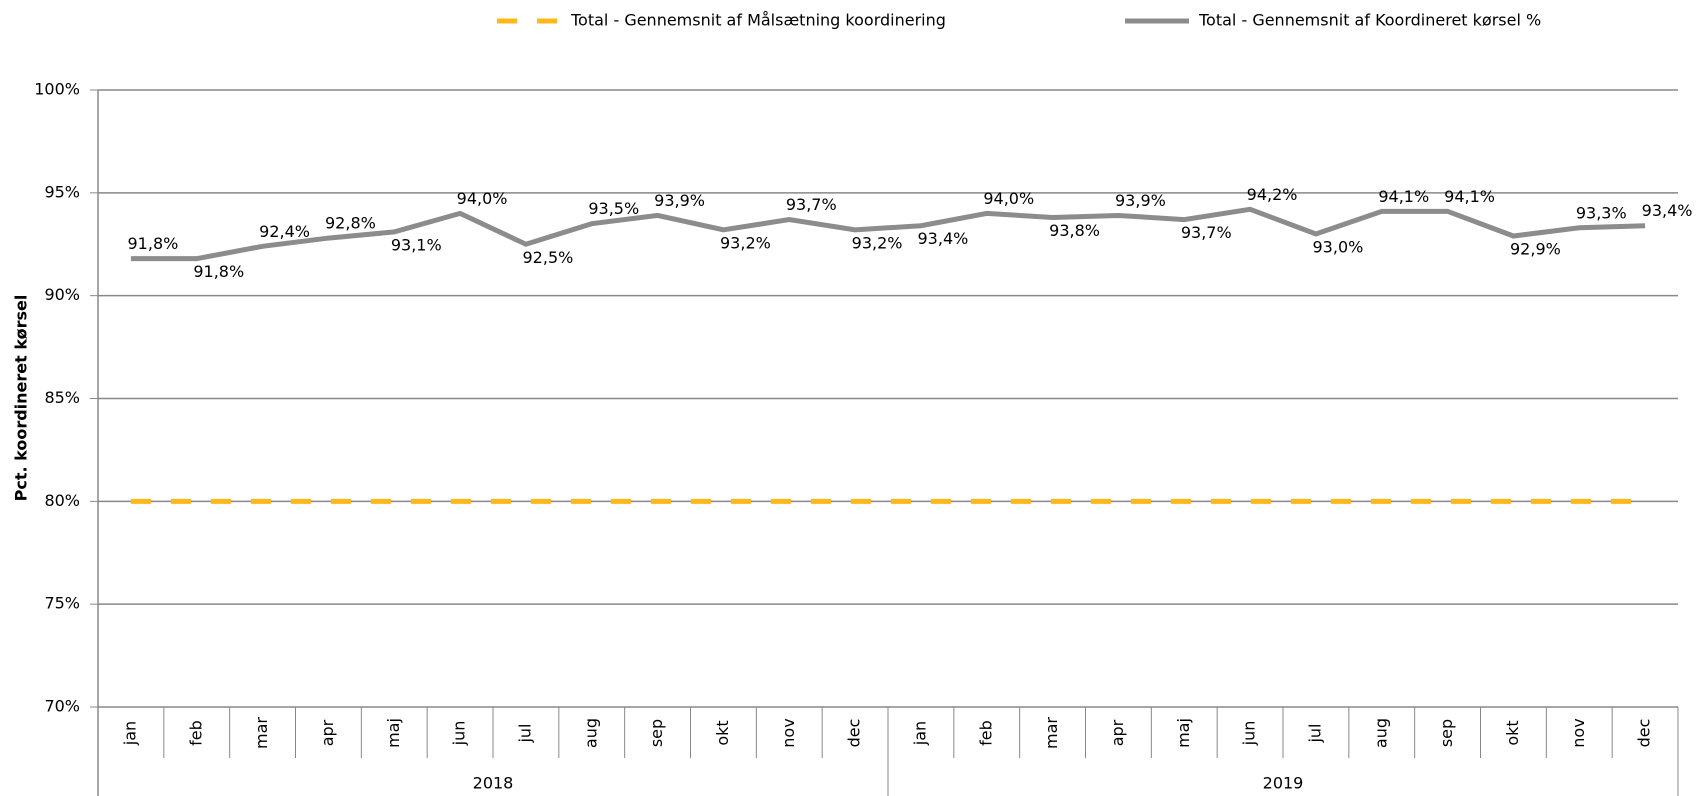 The image size is (1696, 796). What do you see at coordinates (62, 603) in the screenshot?
I see `y-tick-label: 75%` at bounding box center [62, 603].